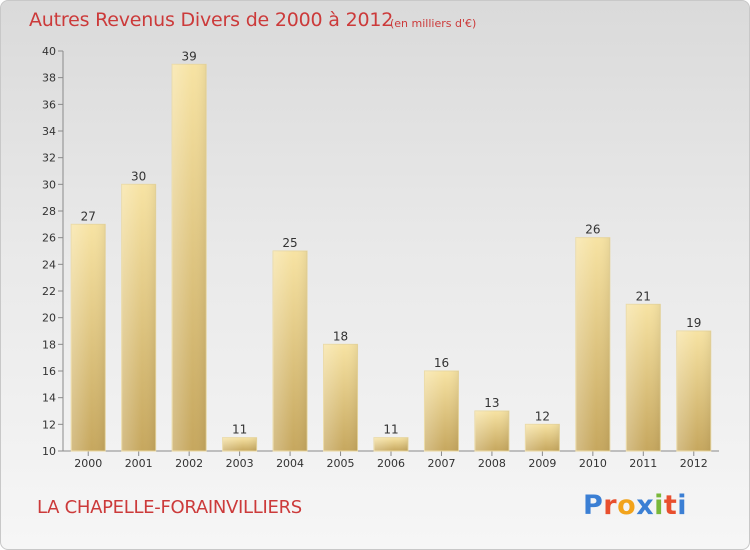 This screenshot has height=550, width=750. What do you see at coordinates (88, 216) in the screenshot?
I see `bar-value-label: 27` at bounding box center [88, 216].